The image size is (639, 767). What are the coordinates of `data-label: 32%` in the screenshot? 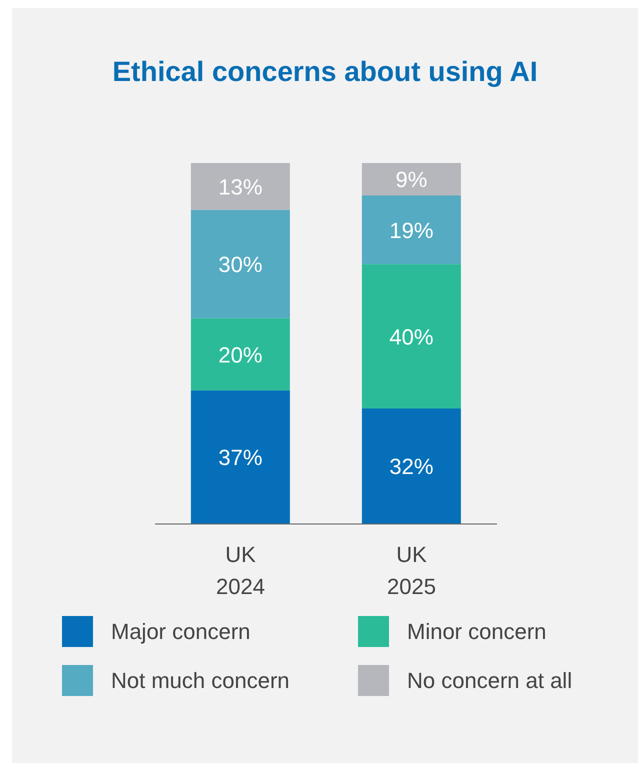 It's located at (411, 467).